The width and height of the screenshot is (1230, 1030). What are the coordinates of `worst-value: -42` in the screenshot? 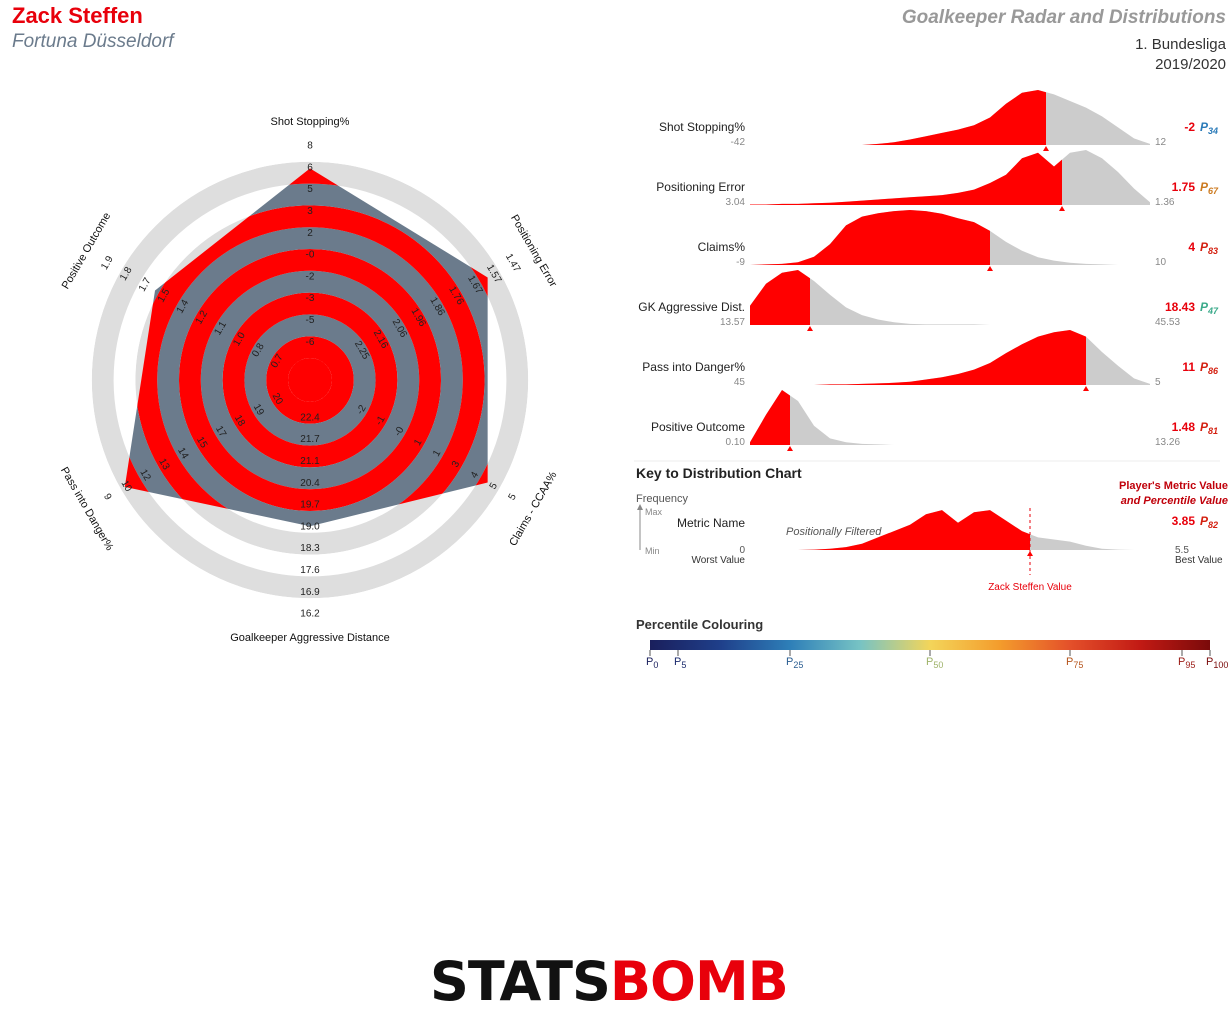 It's located at (738, 142).